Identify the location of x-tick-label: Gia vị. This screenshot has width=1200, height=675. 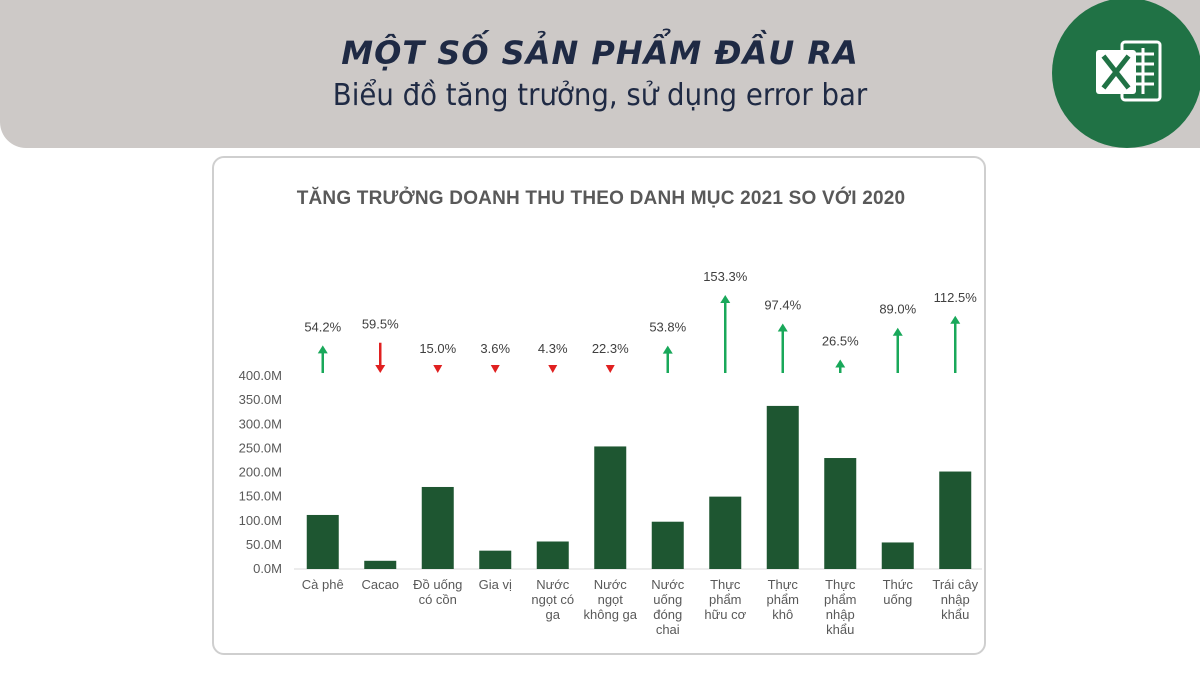
(495, 584).